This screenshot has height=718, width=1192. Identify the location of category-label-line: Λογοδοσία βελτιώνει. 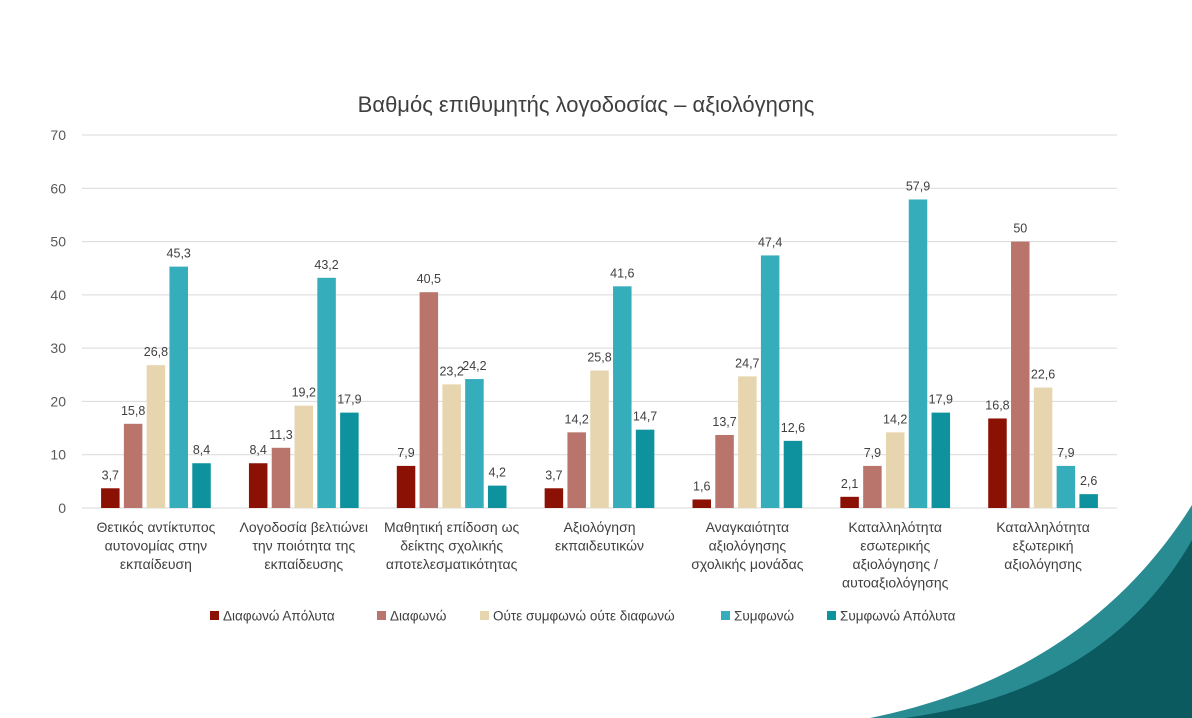
(304, 527).